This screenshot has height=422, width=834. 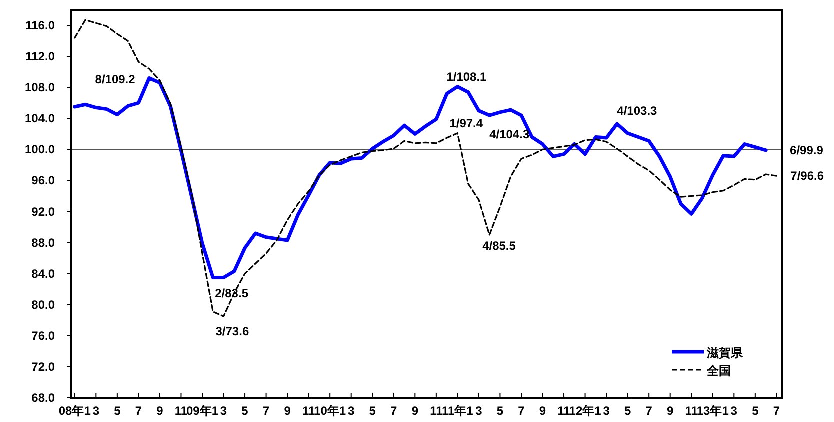 What do you see at coordinates (458, 411) in the screenshot?
I see `x-tick-label: 11年1` at bounding box center [458, 411].